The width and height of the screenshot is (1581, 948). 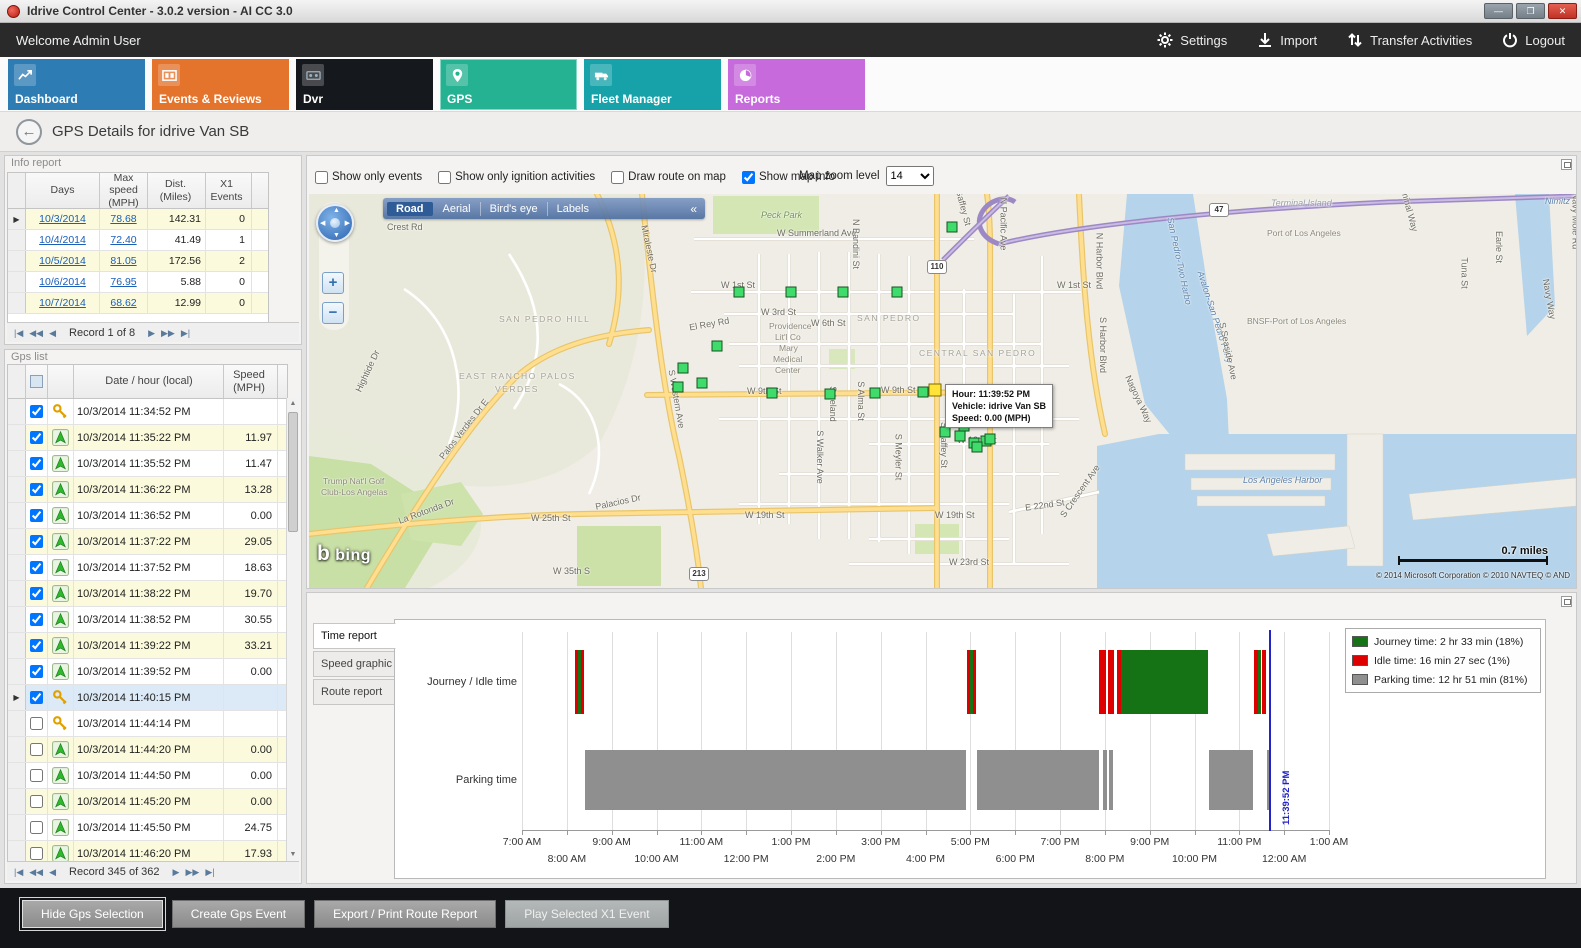 I want to click on pan-left-icon: ◀, so click(x=323, y=223).